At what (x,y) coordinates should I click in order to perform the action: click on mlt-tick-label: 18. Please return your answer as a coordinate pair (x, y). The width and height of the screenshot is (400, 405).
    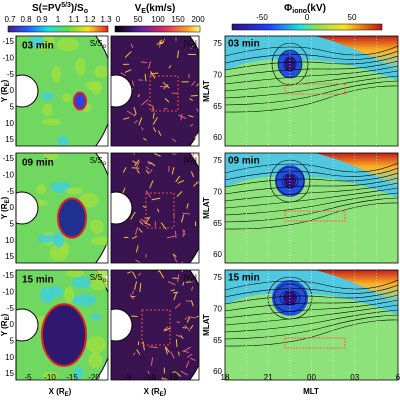
    Looking at the image, I should click on (225, 377).